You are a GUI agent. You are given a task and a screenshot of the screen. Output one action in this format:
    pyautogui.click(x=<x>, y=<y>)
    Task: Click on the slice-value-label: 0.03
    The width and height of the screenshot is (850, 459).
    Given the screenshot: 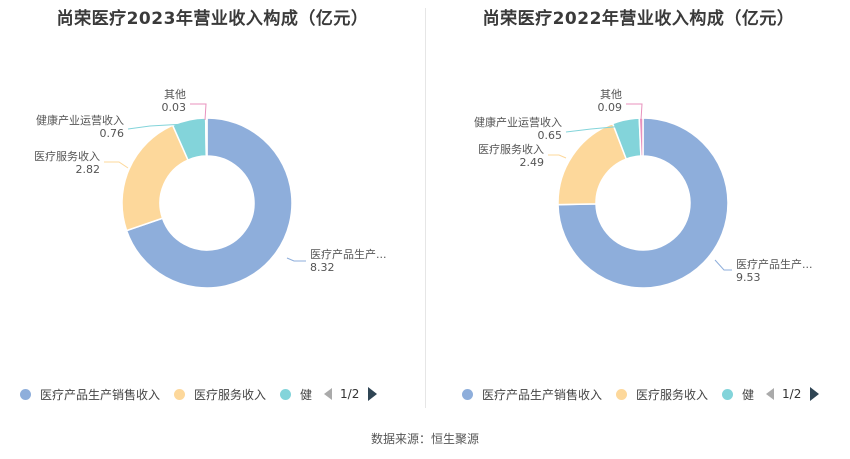 What is the action you would take?
    pyautogui.click(x=174, y=107)
    